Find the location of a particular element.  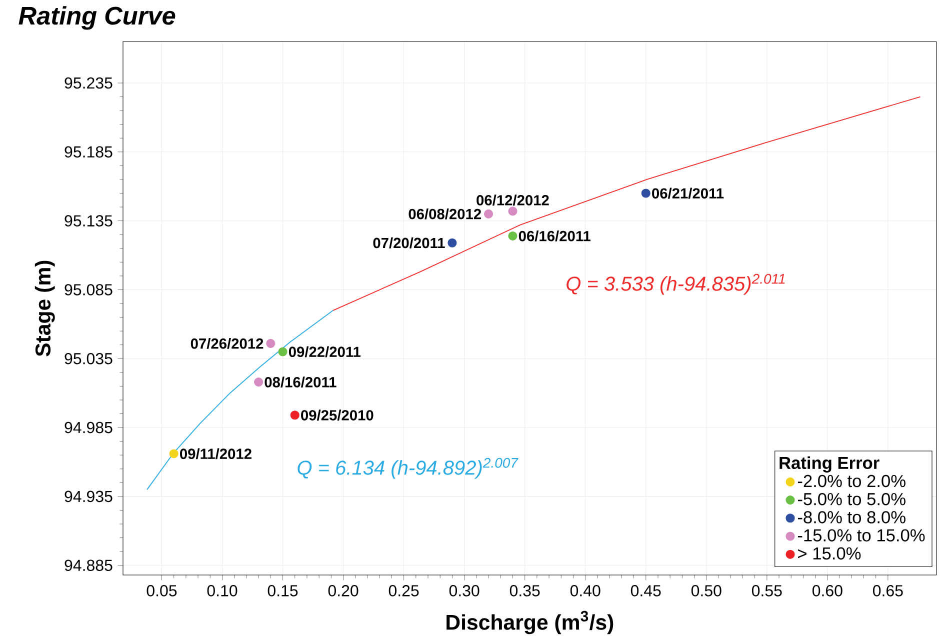

y-tick-label: 95.235 is located at coordinates (88, 83).